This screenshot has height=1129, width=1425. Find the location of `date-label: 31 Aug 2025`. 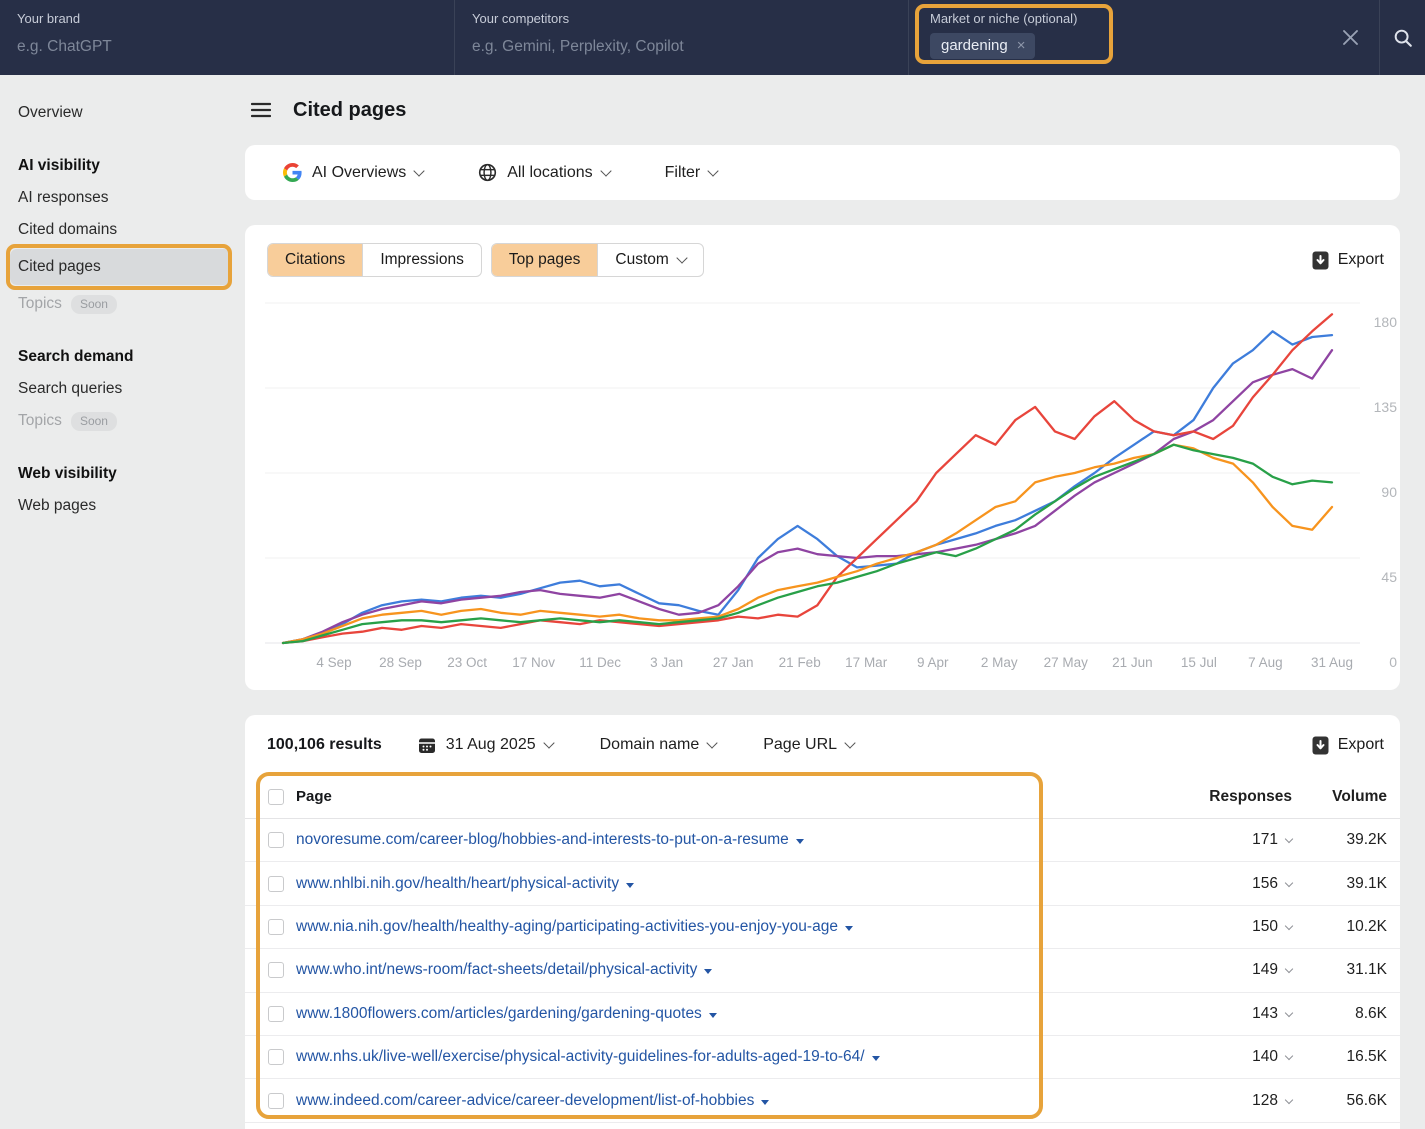

date-label: 31 Aug 2025 is located at coordinates (490, 744).